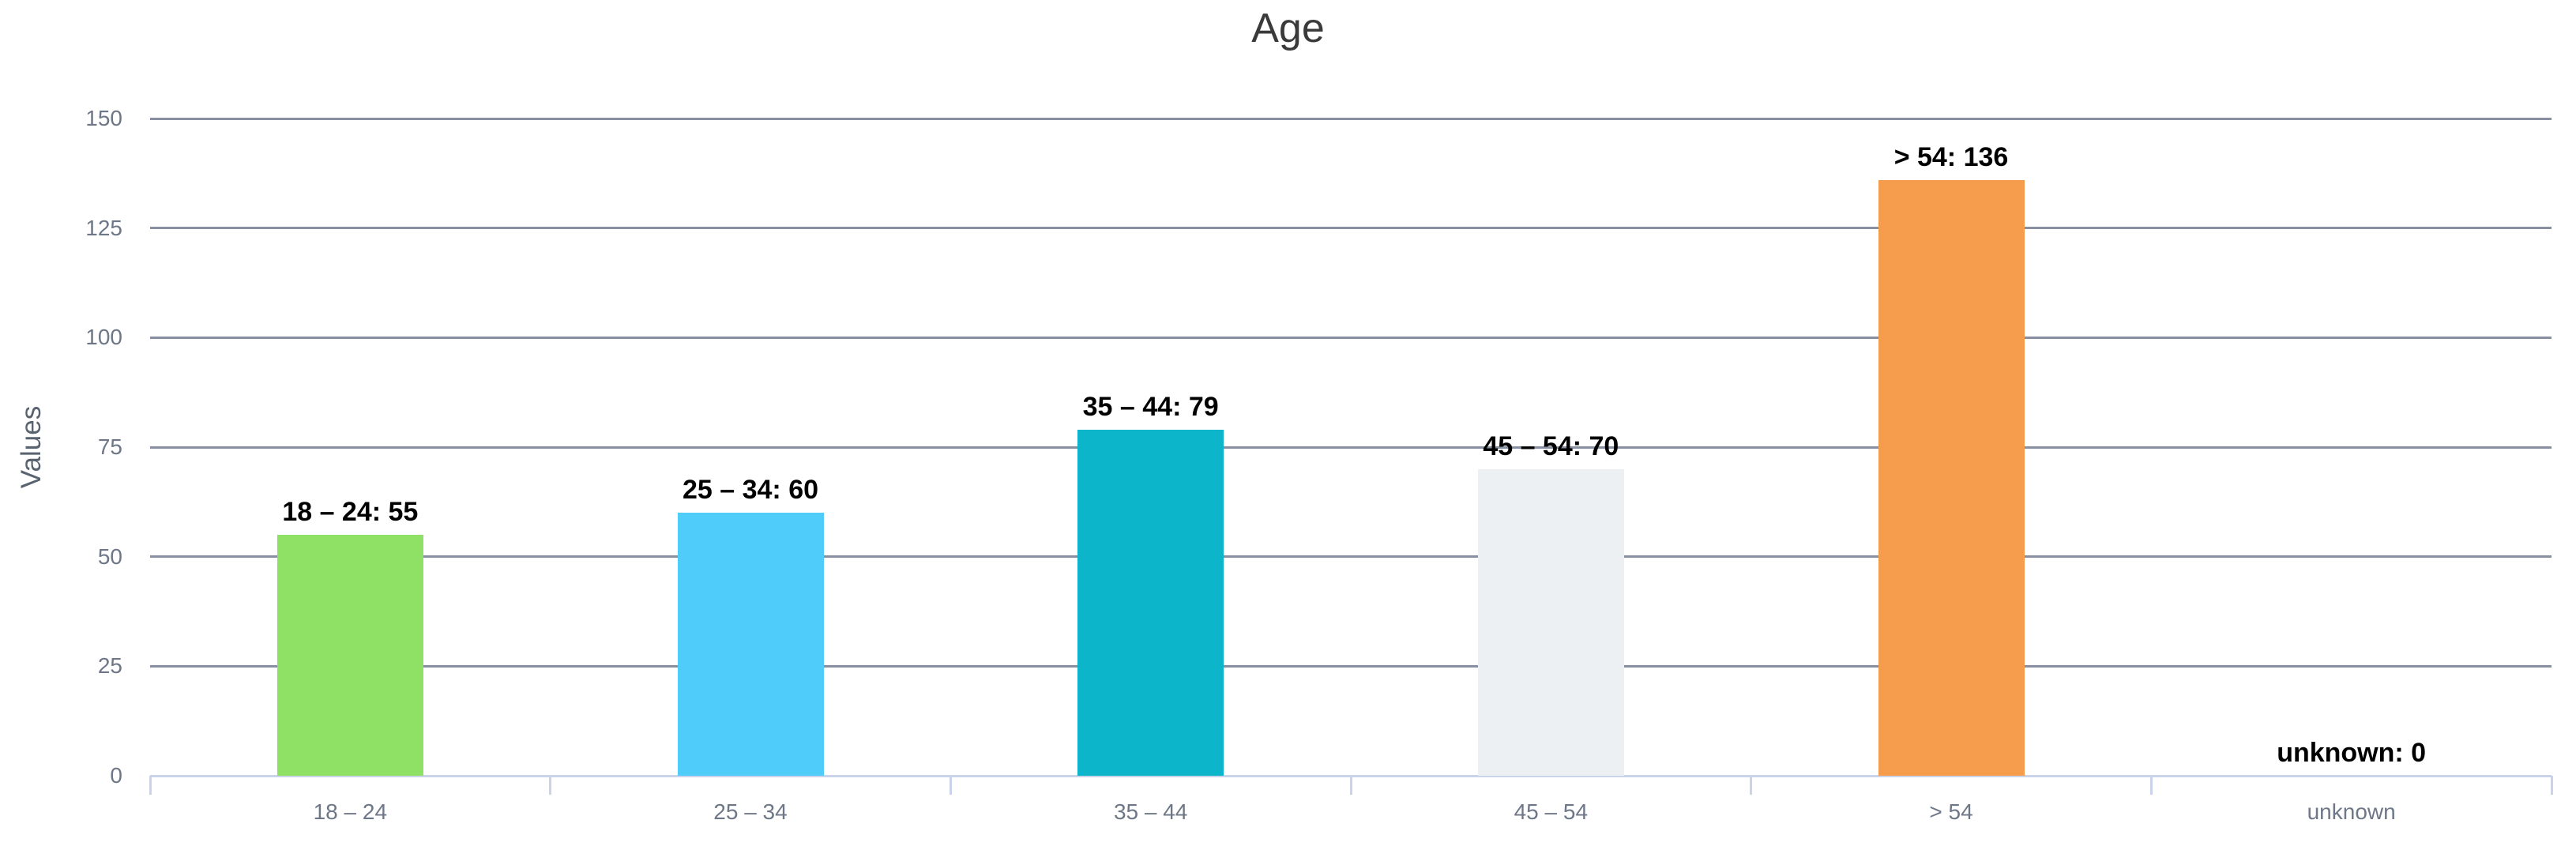 The image size is (2576, 850). Describe the element at coordinates (110, 666) in the screenshot. I see `y-axis-tick-label: 25` at that location.